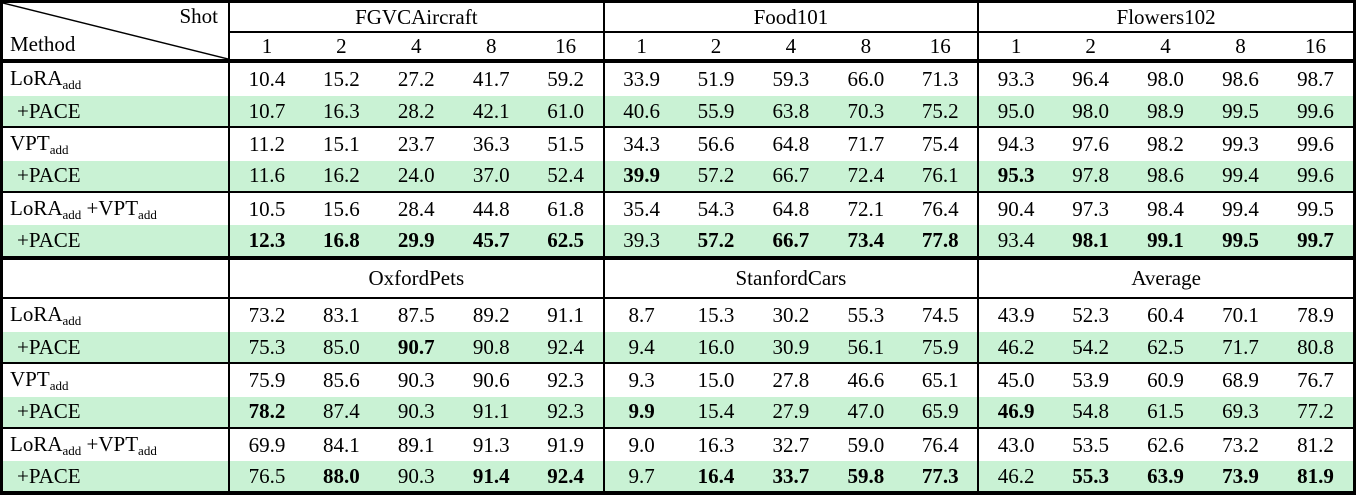 Image resolution: width=1356 pixels, height=495 pixels. I want to click on data-cell: 88.0, so click(341, 475).